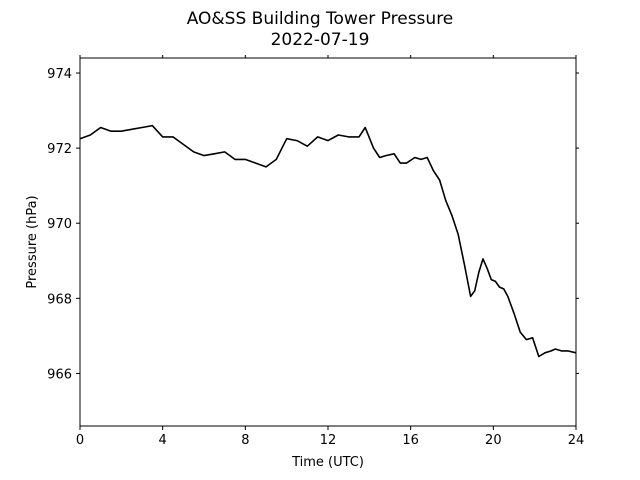  I want to click on x-axis-label: Time (UTC), so click(327, 462).